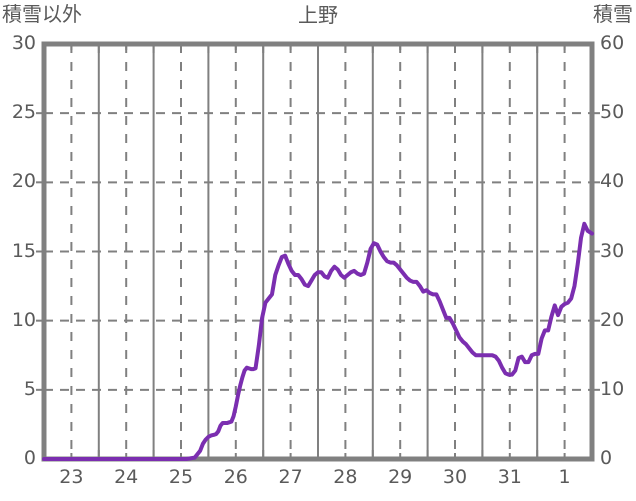 This screenshot has width=636, height=501. What do you see at coordinates (455, 477) in the screenshot?
I see `x-axis-tick-label: 30` at bounding box center [455, 477].